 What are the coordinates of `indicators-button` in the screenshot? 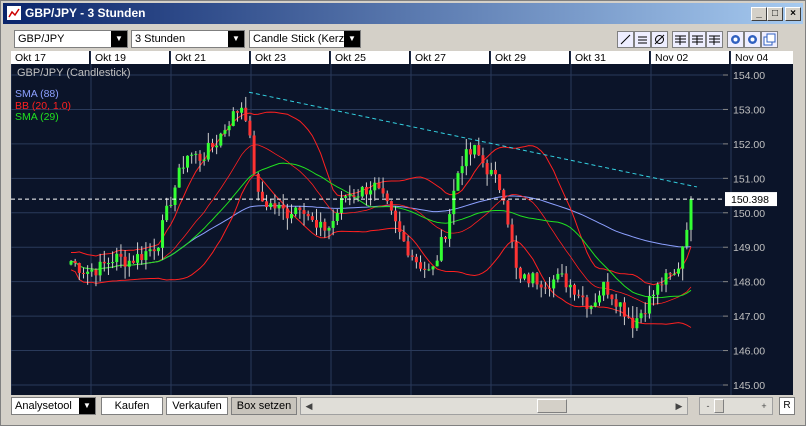 It's located at (752, 39).